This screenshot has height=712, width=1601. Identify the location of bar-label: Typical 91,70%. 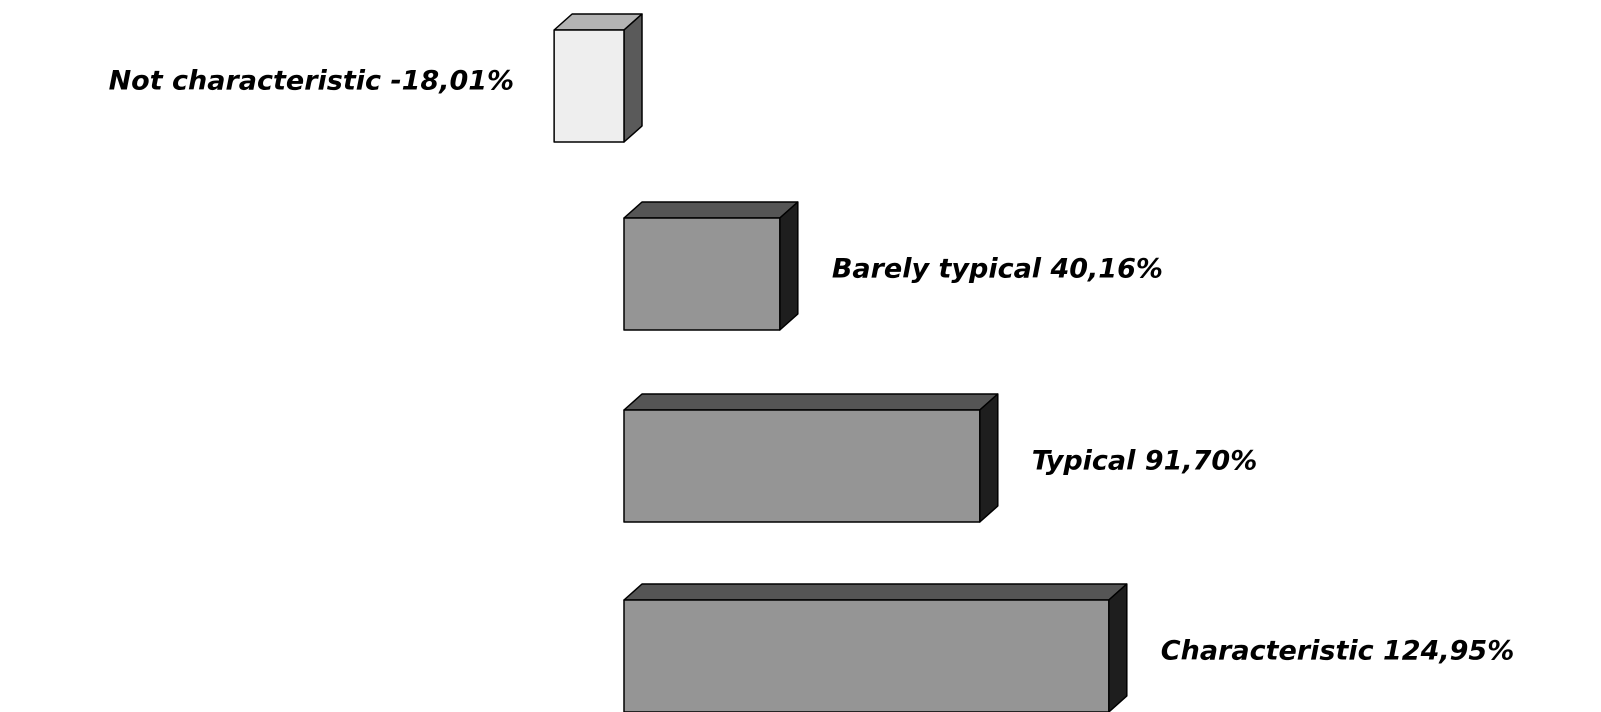
(1144, 461).